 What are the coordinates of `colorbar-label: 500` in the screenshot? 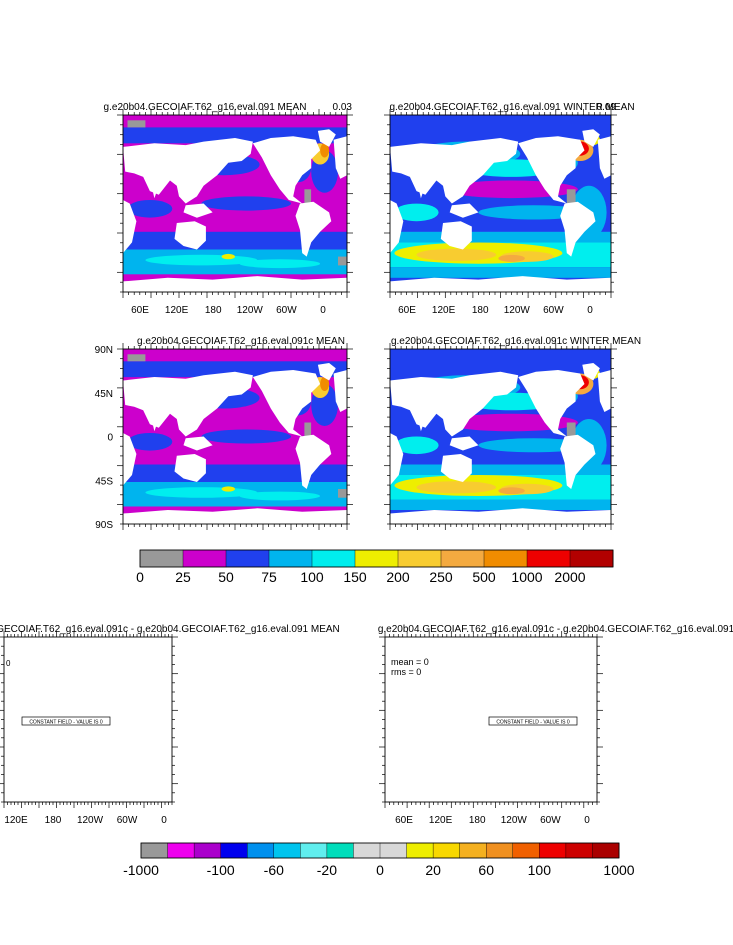 It's located at (484, 577).